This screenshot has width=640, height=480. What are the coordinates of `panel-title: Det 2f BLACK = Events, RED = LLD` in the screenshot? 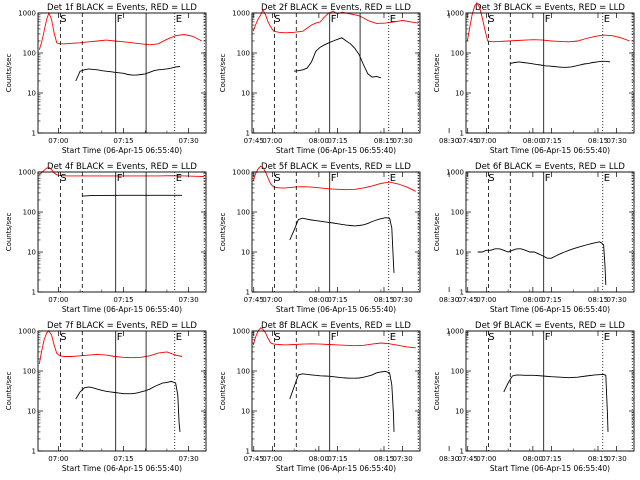 It's located at (336, 8).